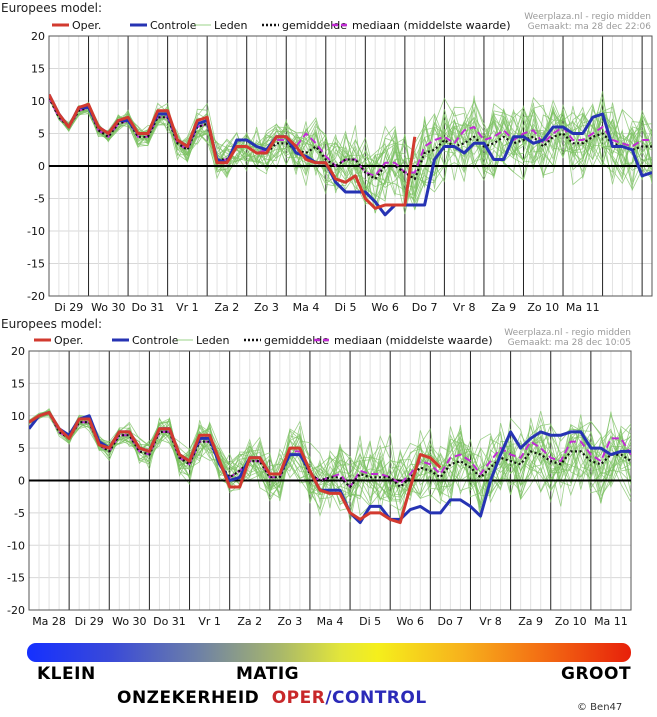 The image size is (657, 717). Describe the element at coordinates (298, 698) in the screenshot. I see `oper-label: OPER` at that location.